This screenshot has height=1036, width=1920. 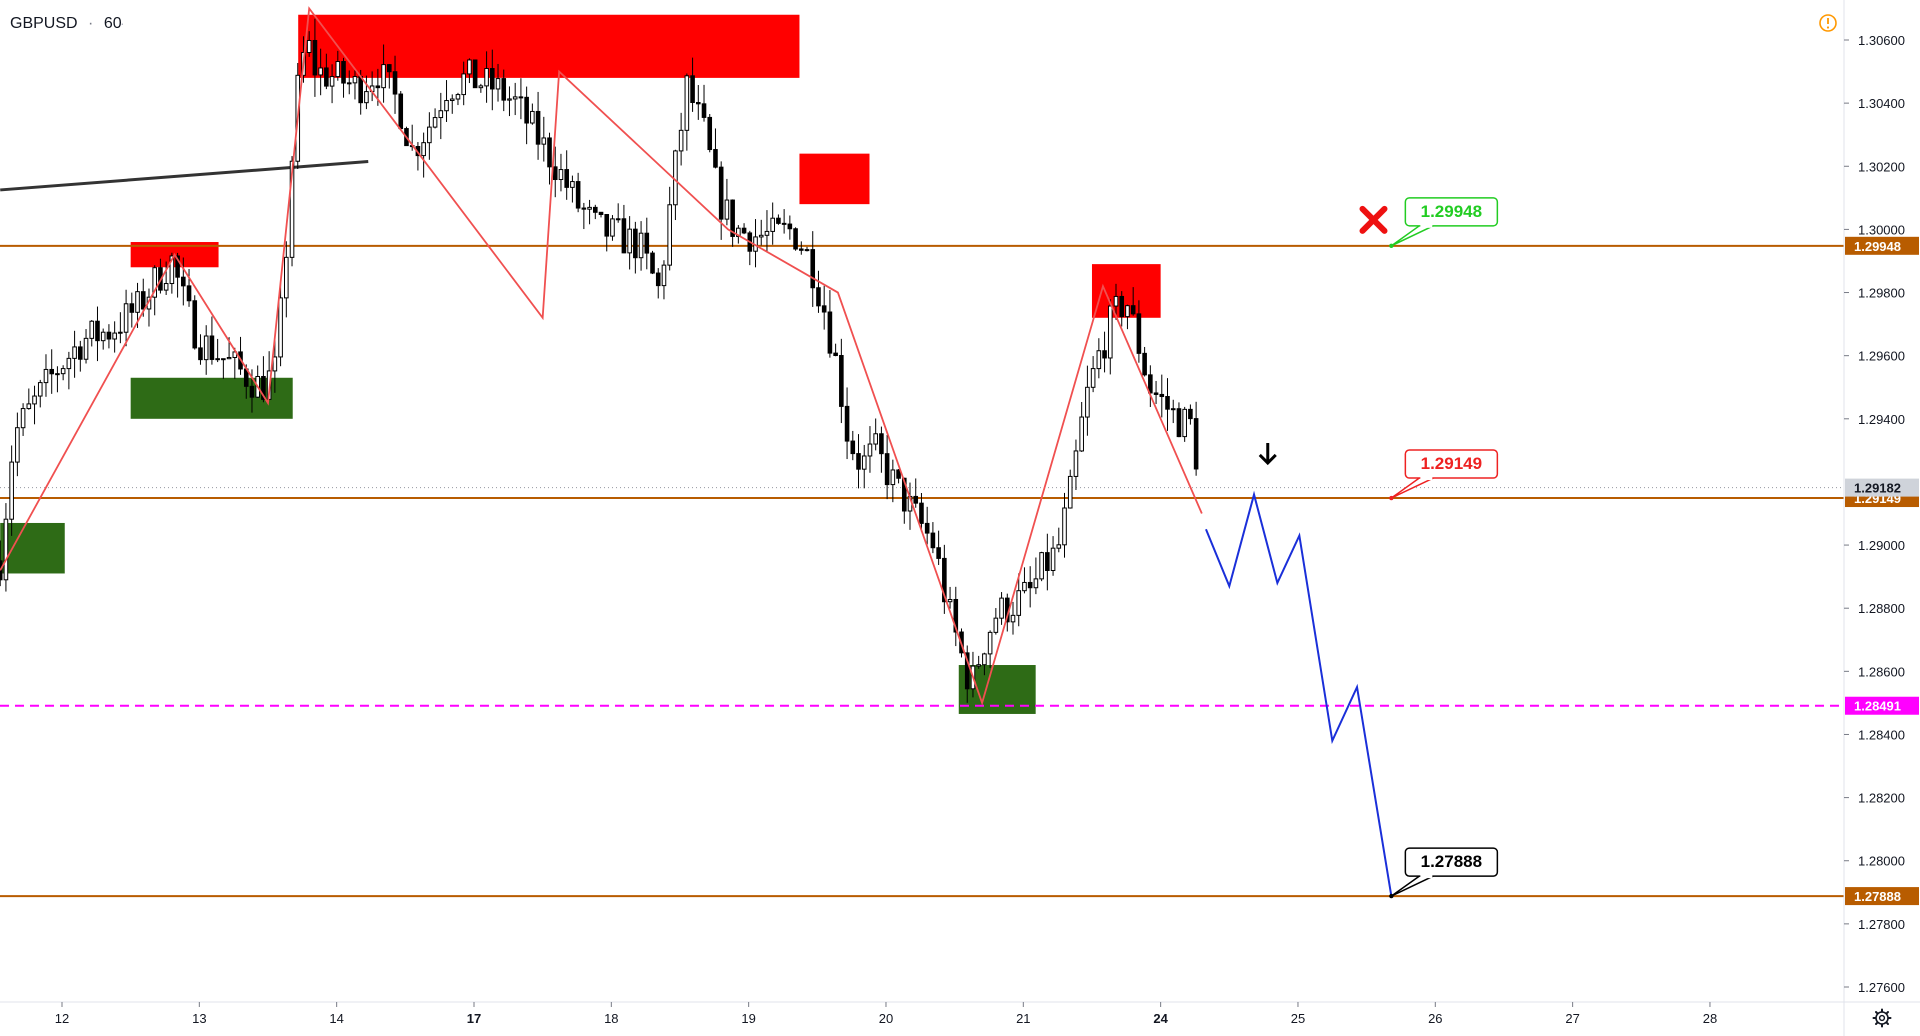 I want to click on symbol-header: GBPUSD · 60 ·, so click(x=67, y=23).